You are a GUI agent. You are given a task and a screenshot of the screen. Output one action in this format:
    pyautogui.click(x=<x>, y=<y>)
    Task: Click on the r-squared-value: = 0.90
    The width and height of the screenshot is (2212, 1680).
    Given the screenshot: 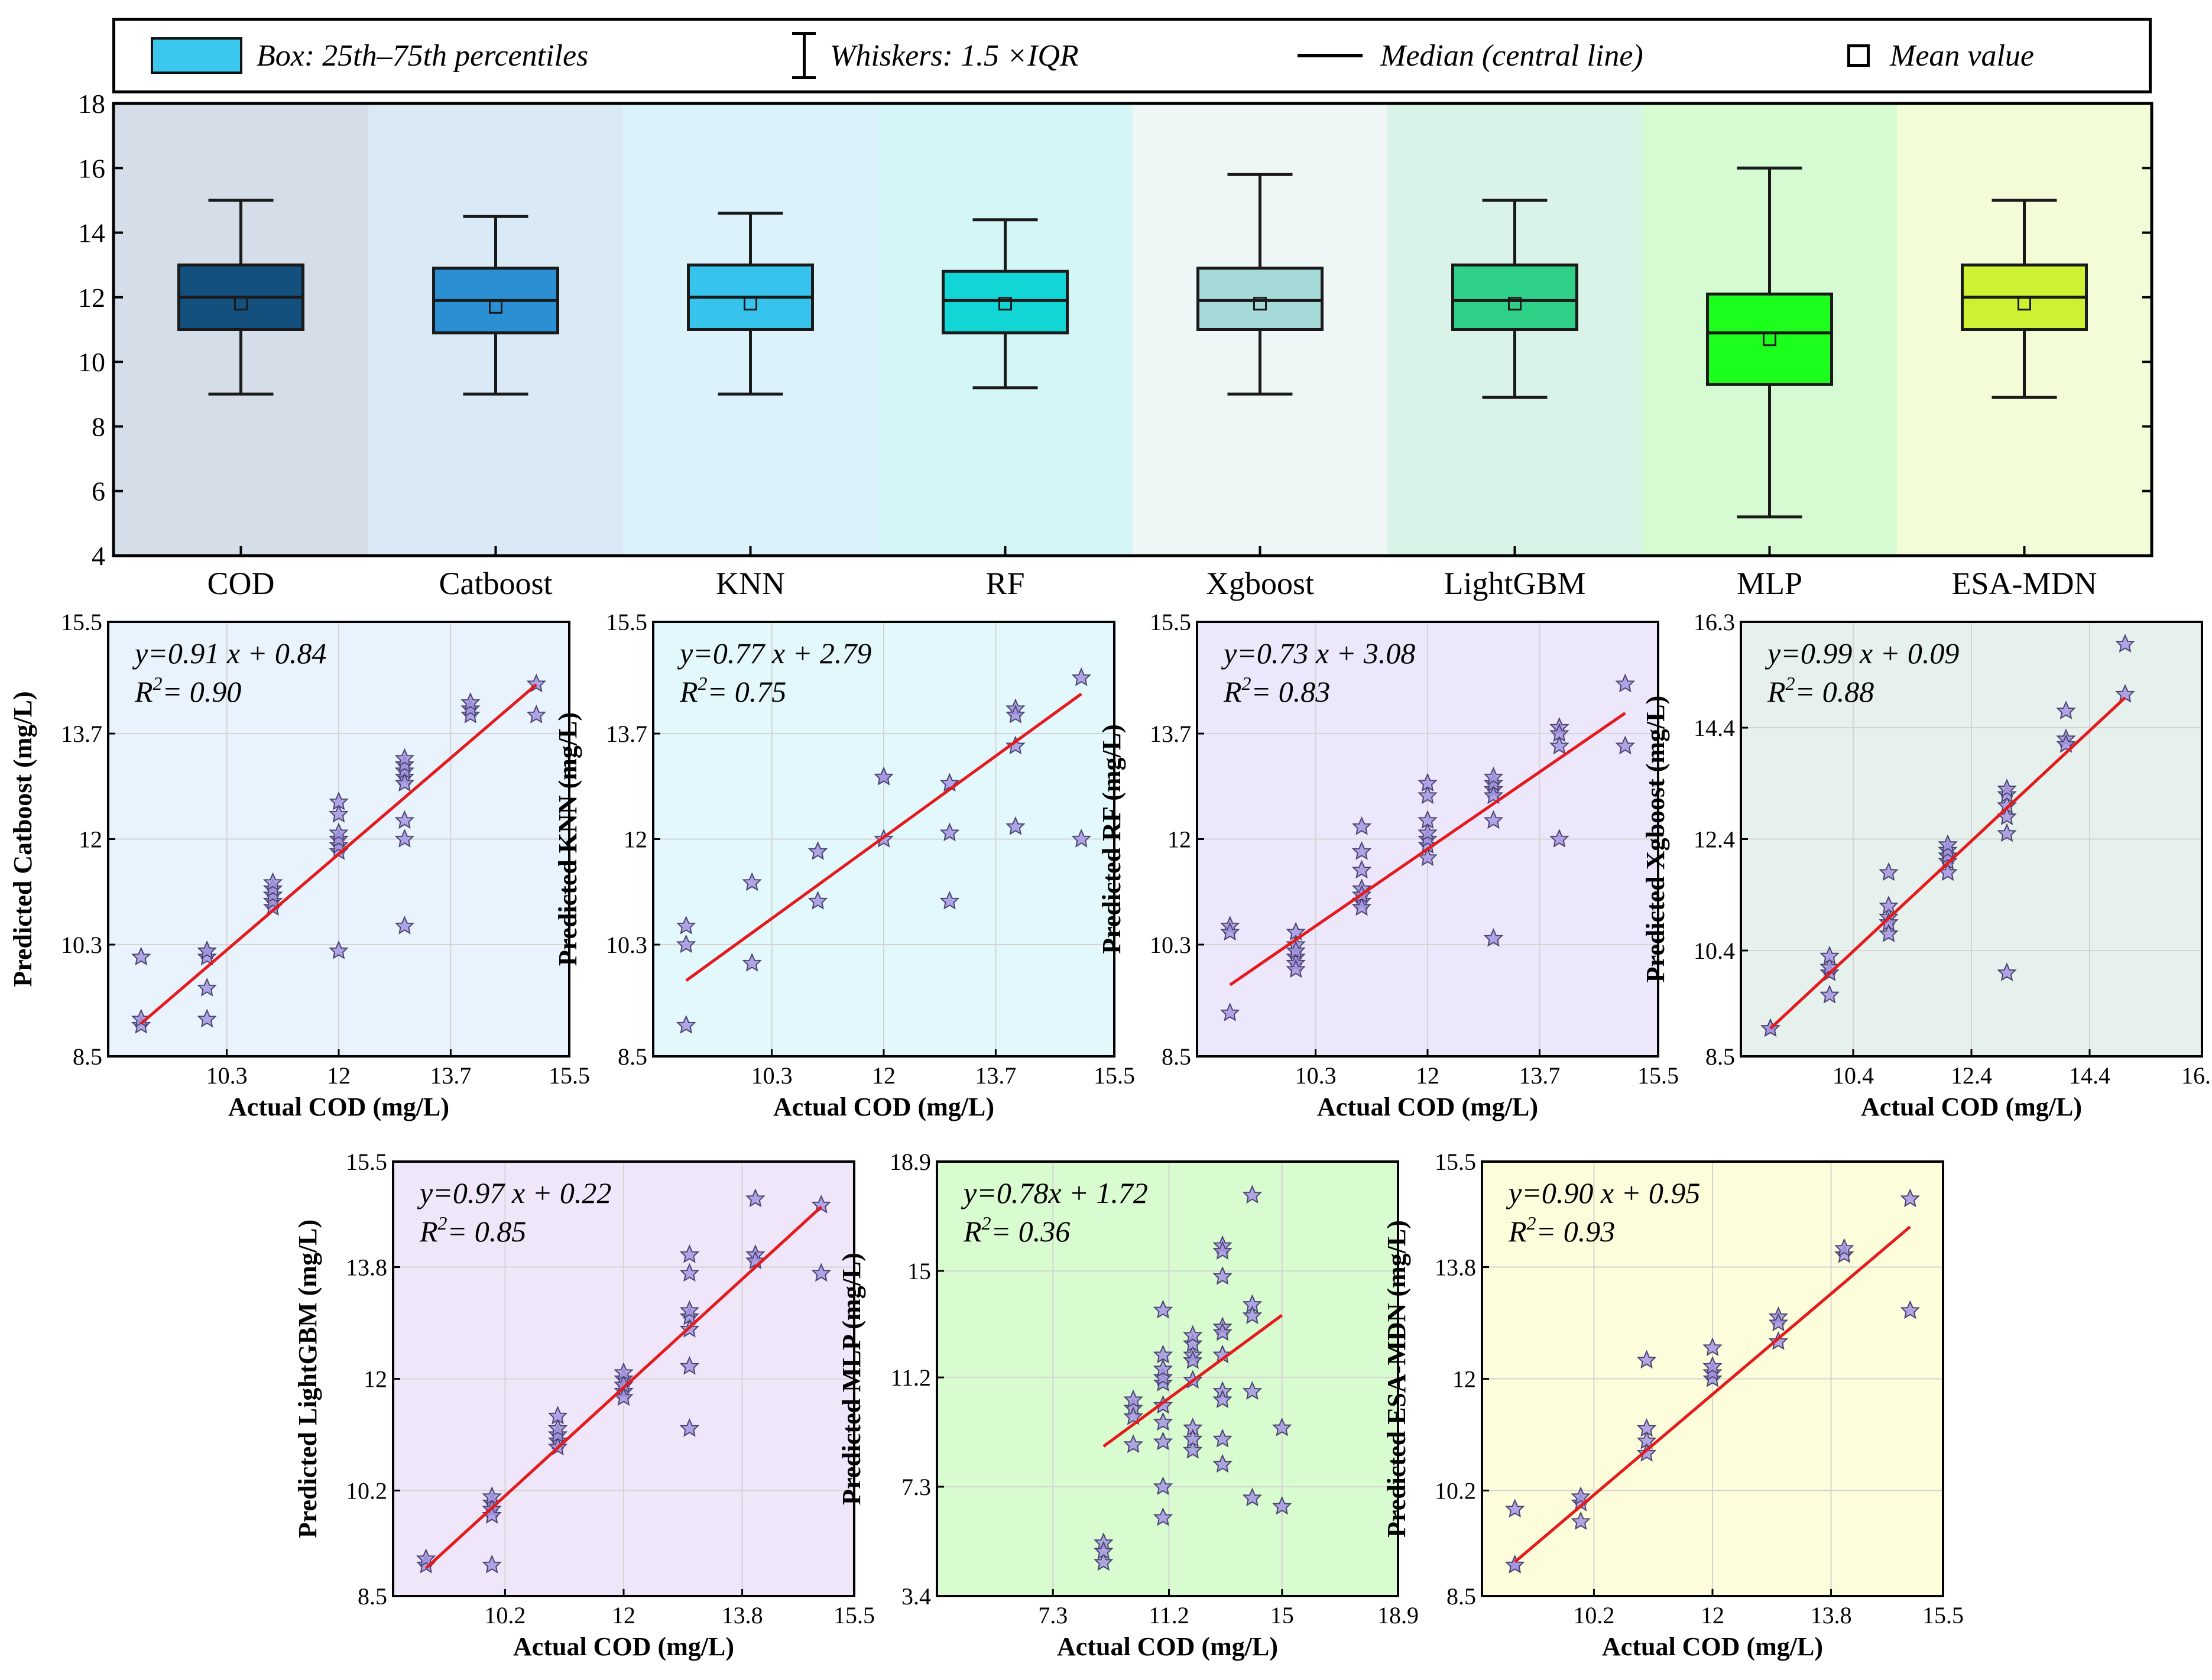 What is the action you would take?
    pyautogui.click(x=202, y=691)
    